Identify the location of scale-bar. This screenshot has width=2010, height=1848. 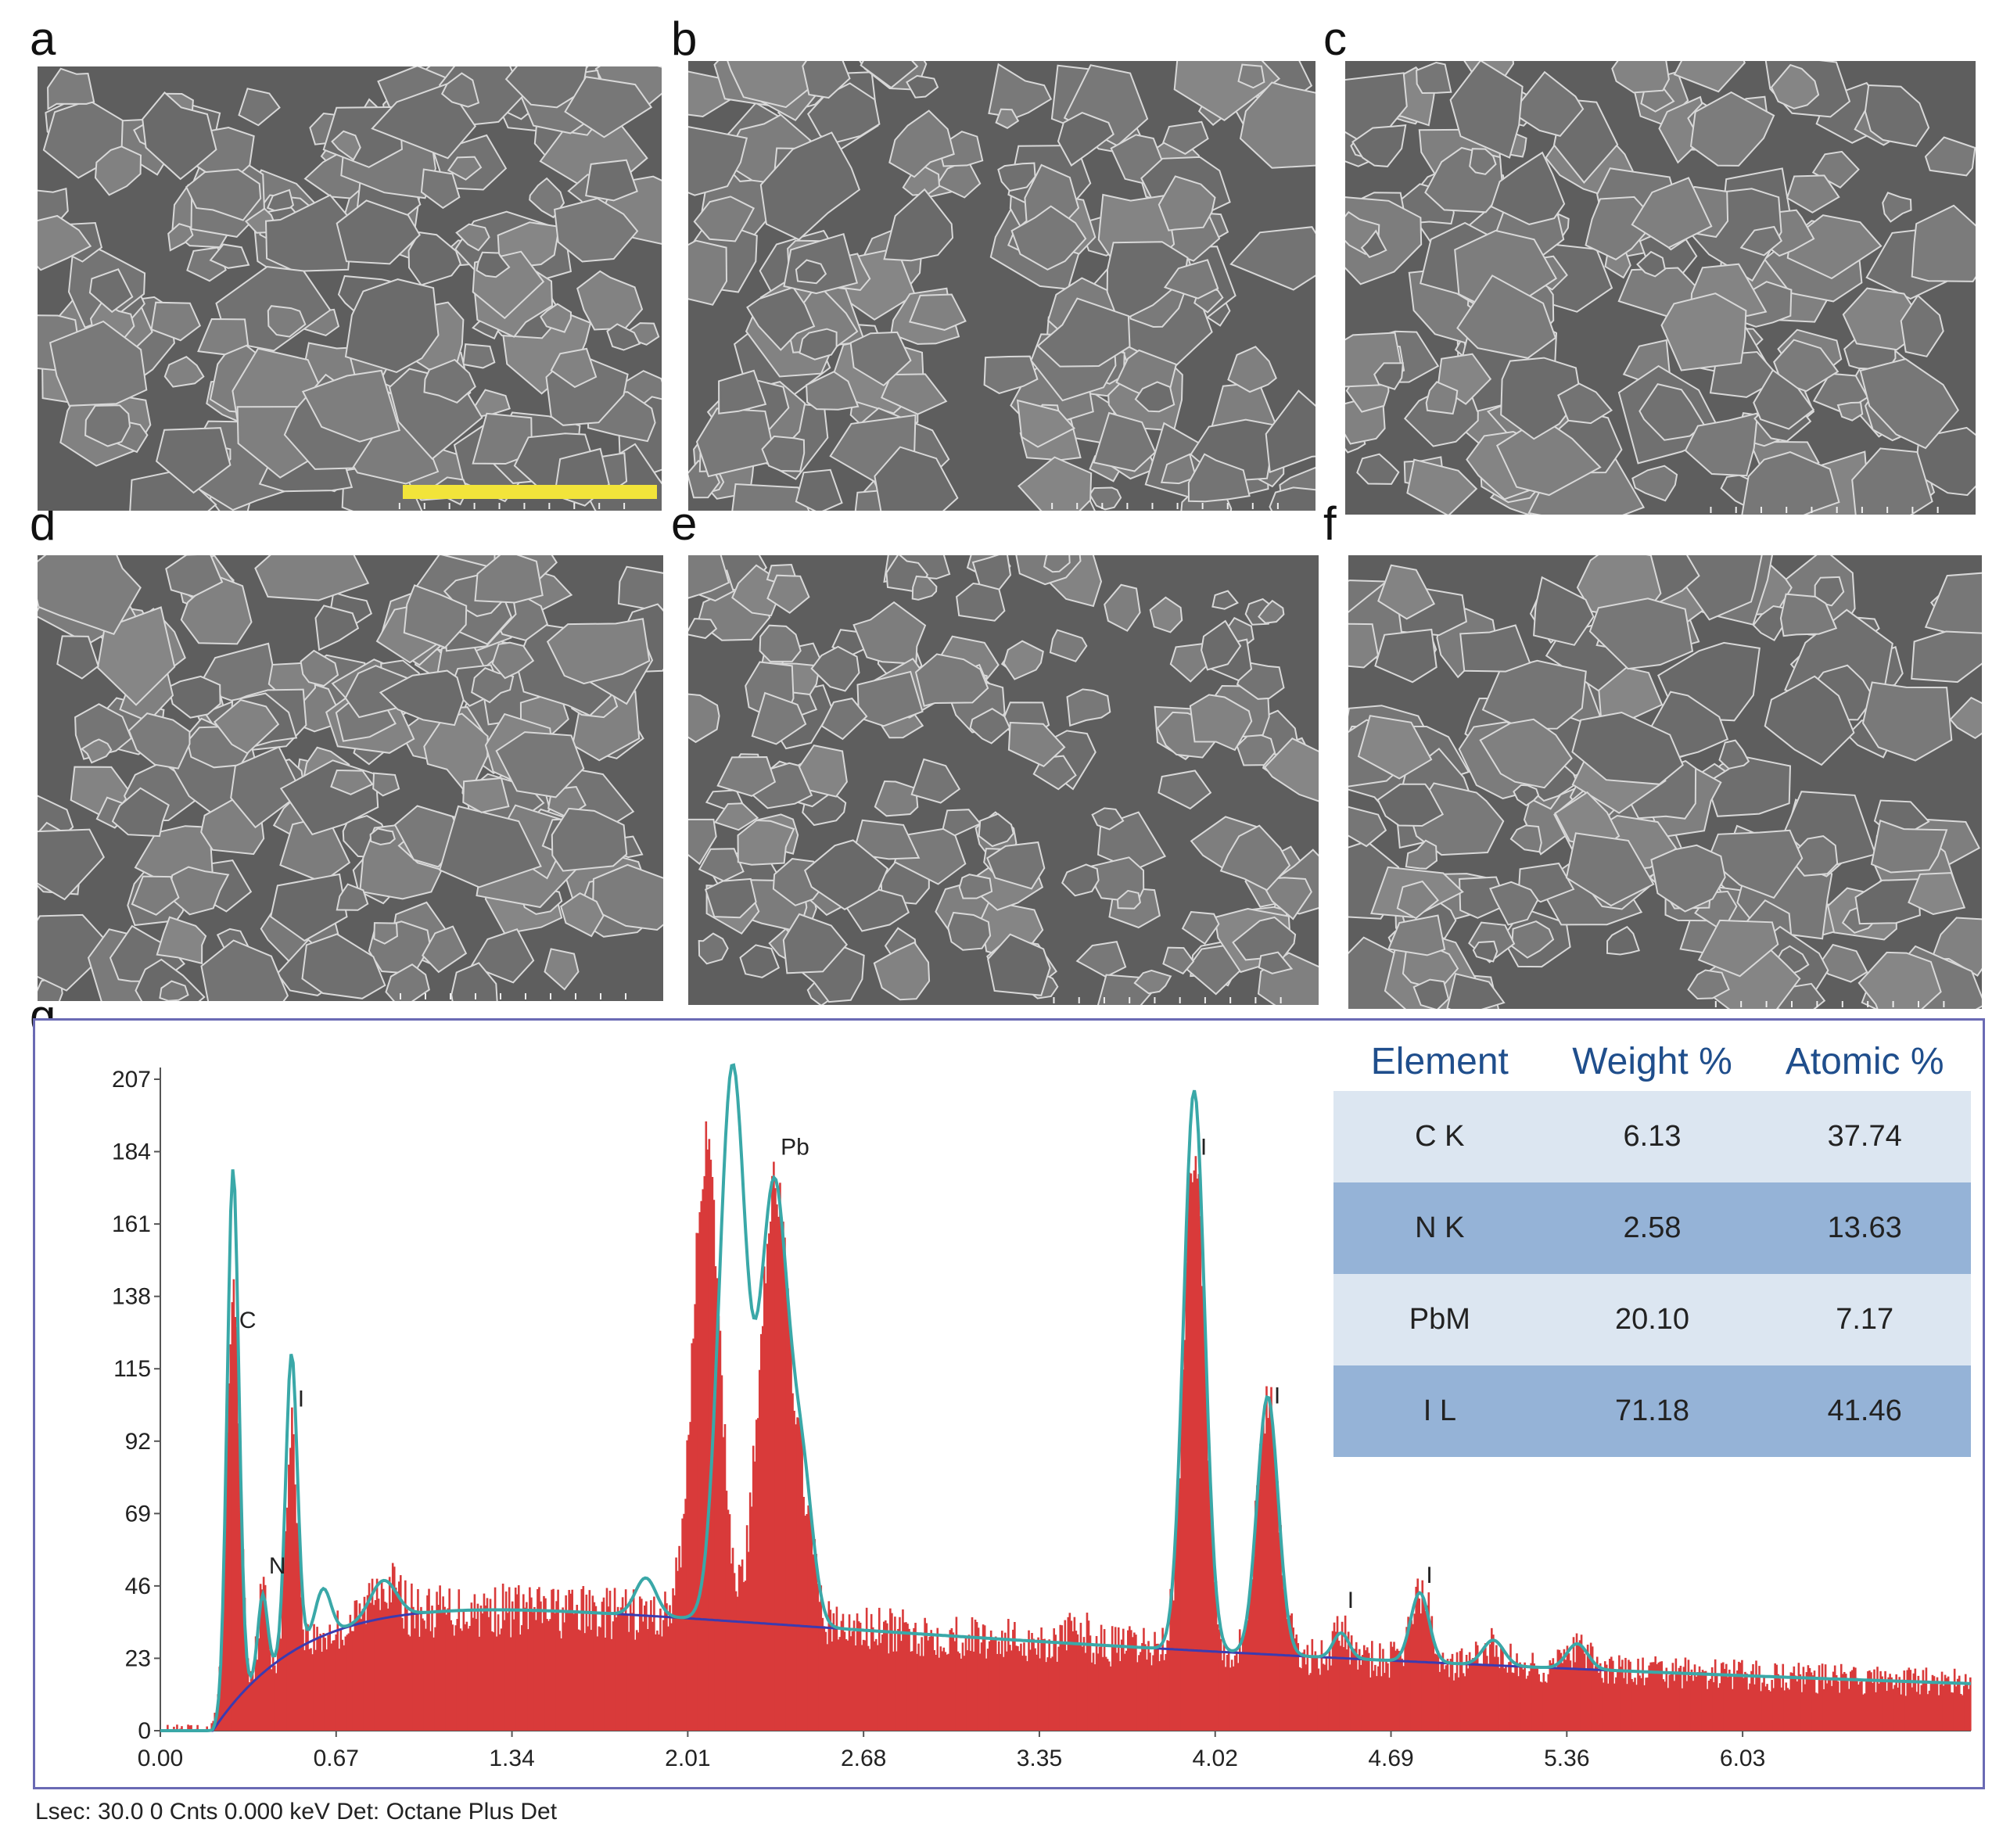
(530, 492).